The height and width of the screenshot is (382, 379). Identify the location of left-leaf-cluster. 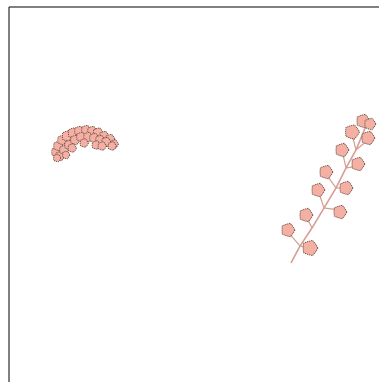
(85, 143).